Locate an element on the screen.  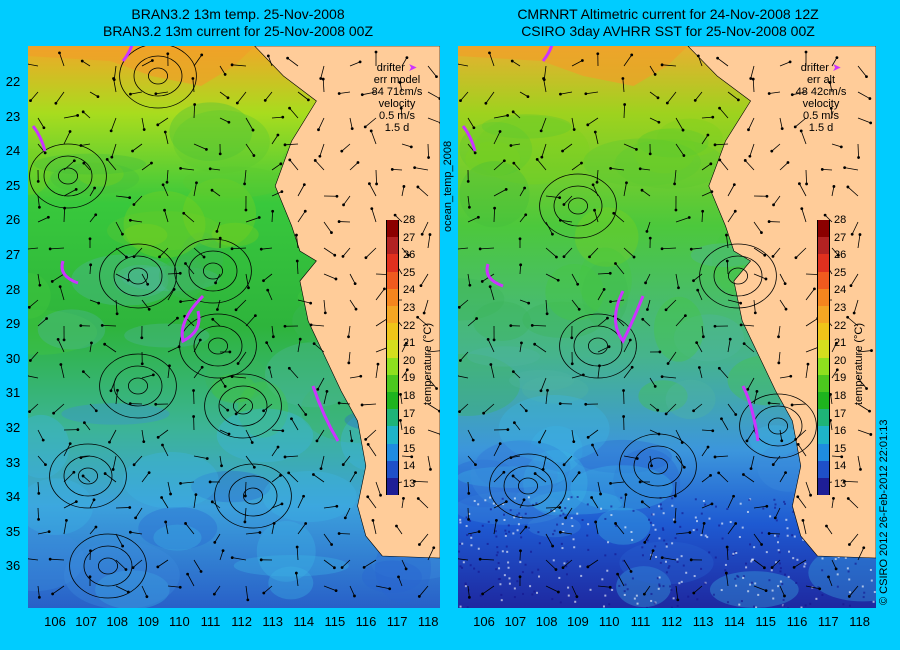
left-legend-drifter: drifter is located at coordinates (390, 68).